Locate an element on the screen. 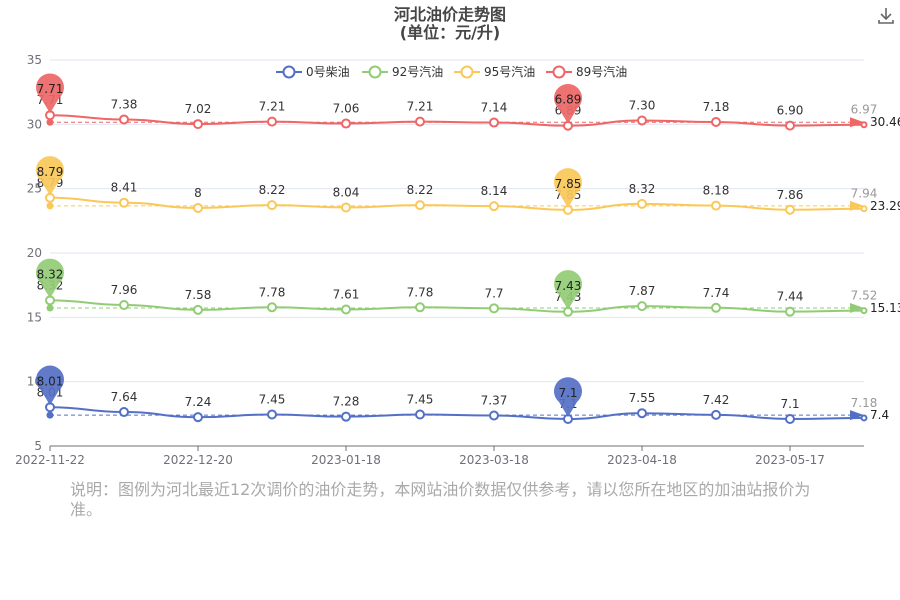 This screenshot has height=600, width=900. min-pin: 7.85 is located at coordinates (568, 188).